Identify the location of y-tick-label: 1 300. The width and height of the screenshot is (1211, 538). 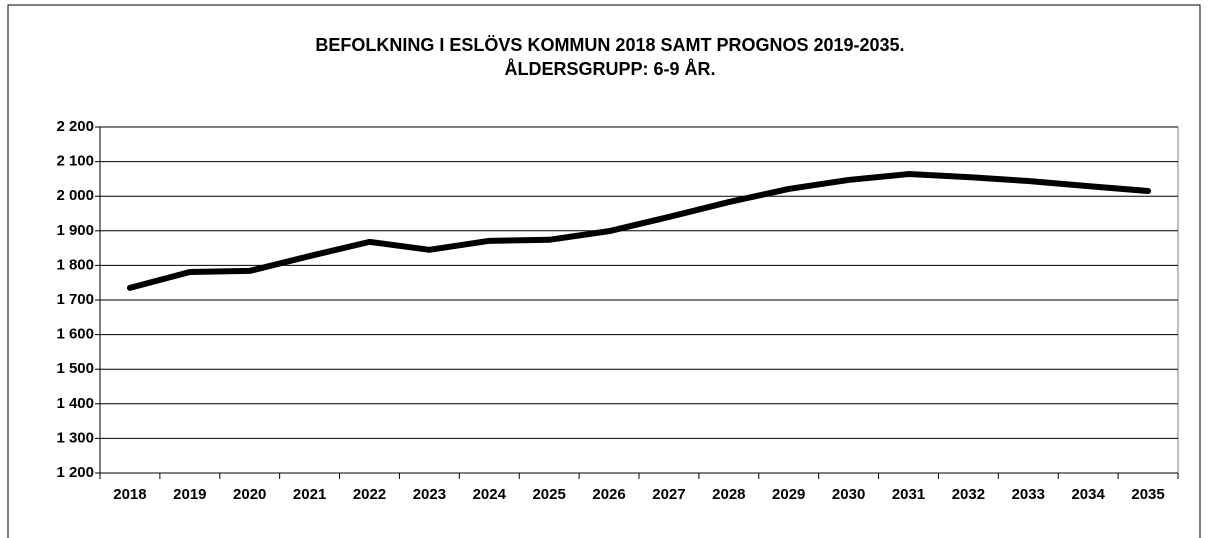
(75, 437).